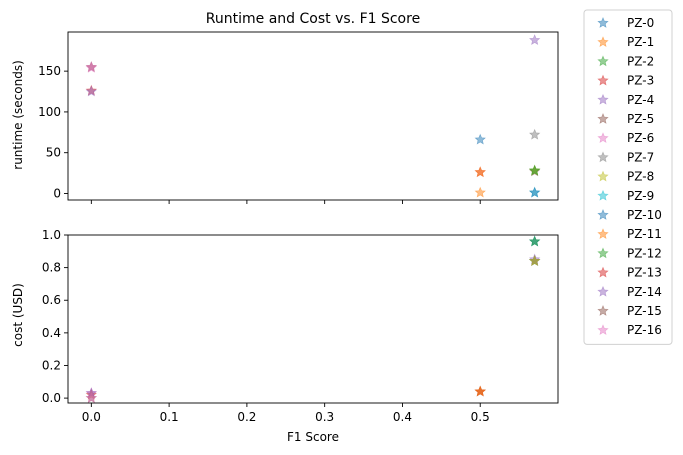  What do you see at coordinates (640, 23) in the screenshot?
I see `legend-label-pz-0: PZ-0` at bounding box center [640, 23].